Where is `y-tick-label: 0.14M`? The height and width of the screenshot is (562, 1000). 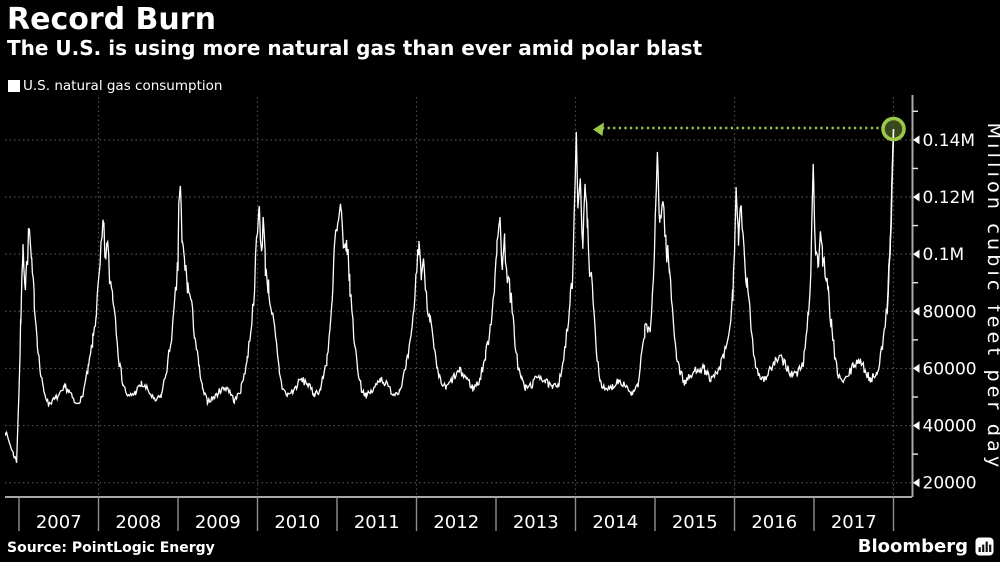
y-tick-label: 0.14M is located at coordinates (949, 141).